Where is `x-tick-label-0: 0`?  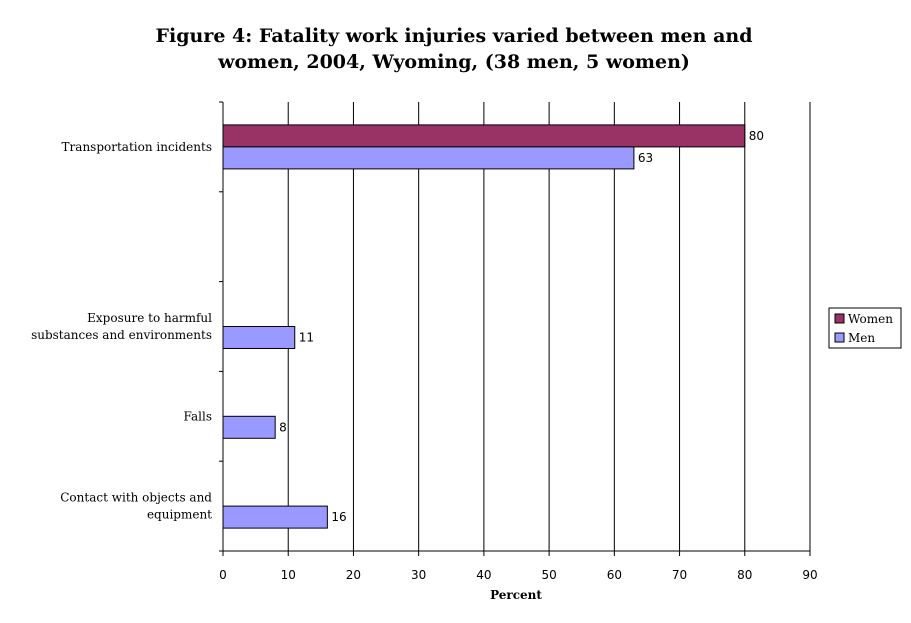 x-tick-label-0: 0 is located at coordinates (223, 575).